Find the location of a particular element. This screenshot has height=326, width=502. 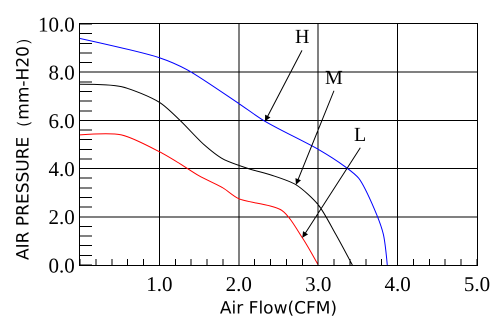

y-tick-label: 6.0 is located at coordinates (61, 120).